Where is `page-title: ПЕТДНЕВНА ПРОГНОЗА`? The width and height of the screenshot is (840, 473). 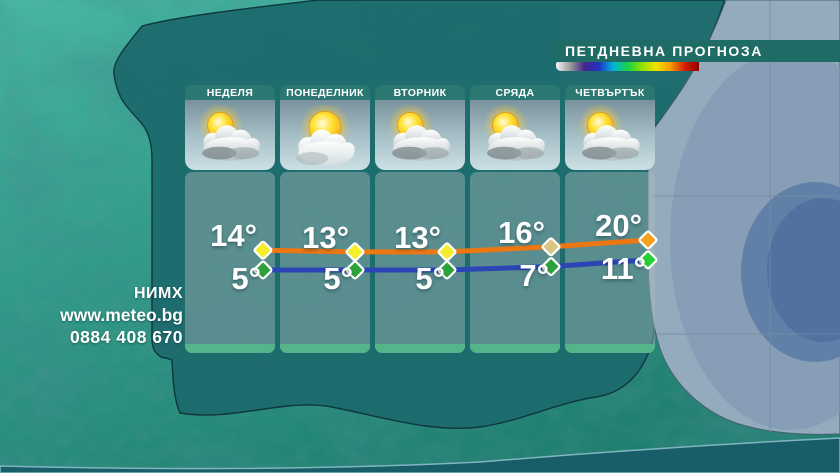
page-title: ПЕТДНЕВНА ПРОГНОЗА is located at coordinates (696, 51).